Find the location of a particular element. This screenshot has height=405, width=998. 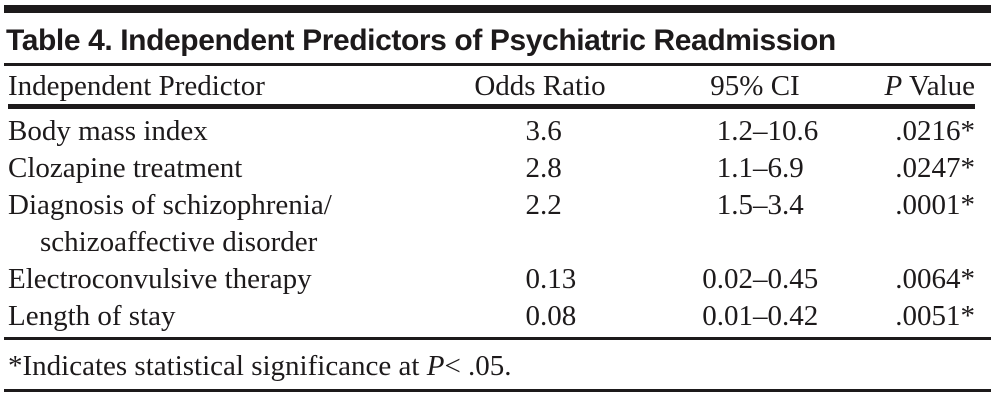

predictor-label: Electroconvulsive therapy is located at coordinates (160, 279).